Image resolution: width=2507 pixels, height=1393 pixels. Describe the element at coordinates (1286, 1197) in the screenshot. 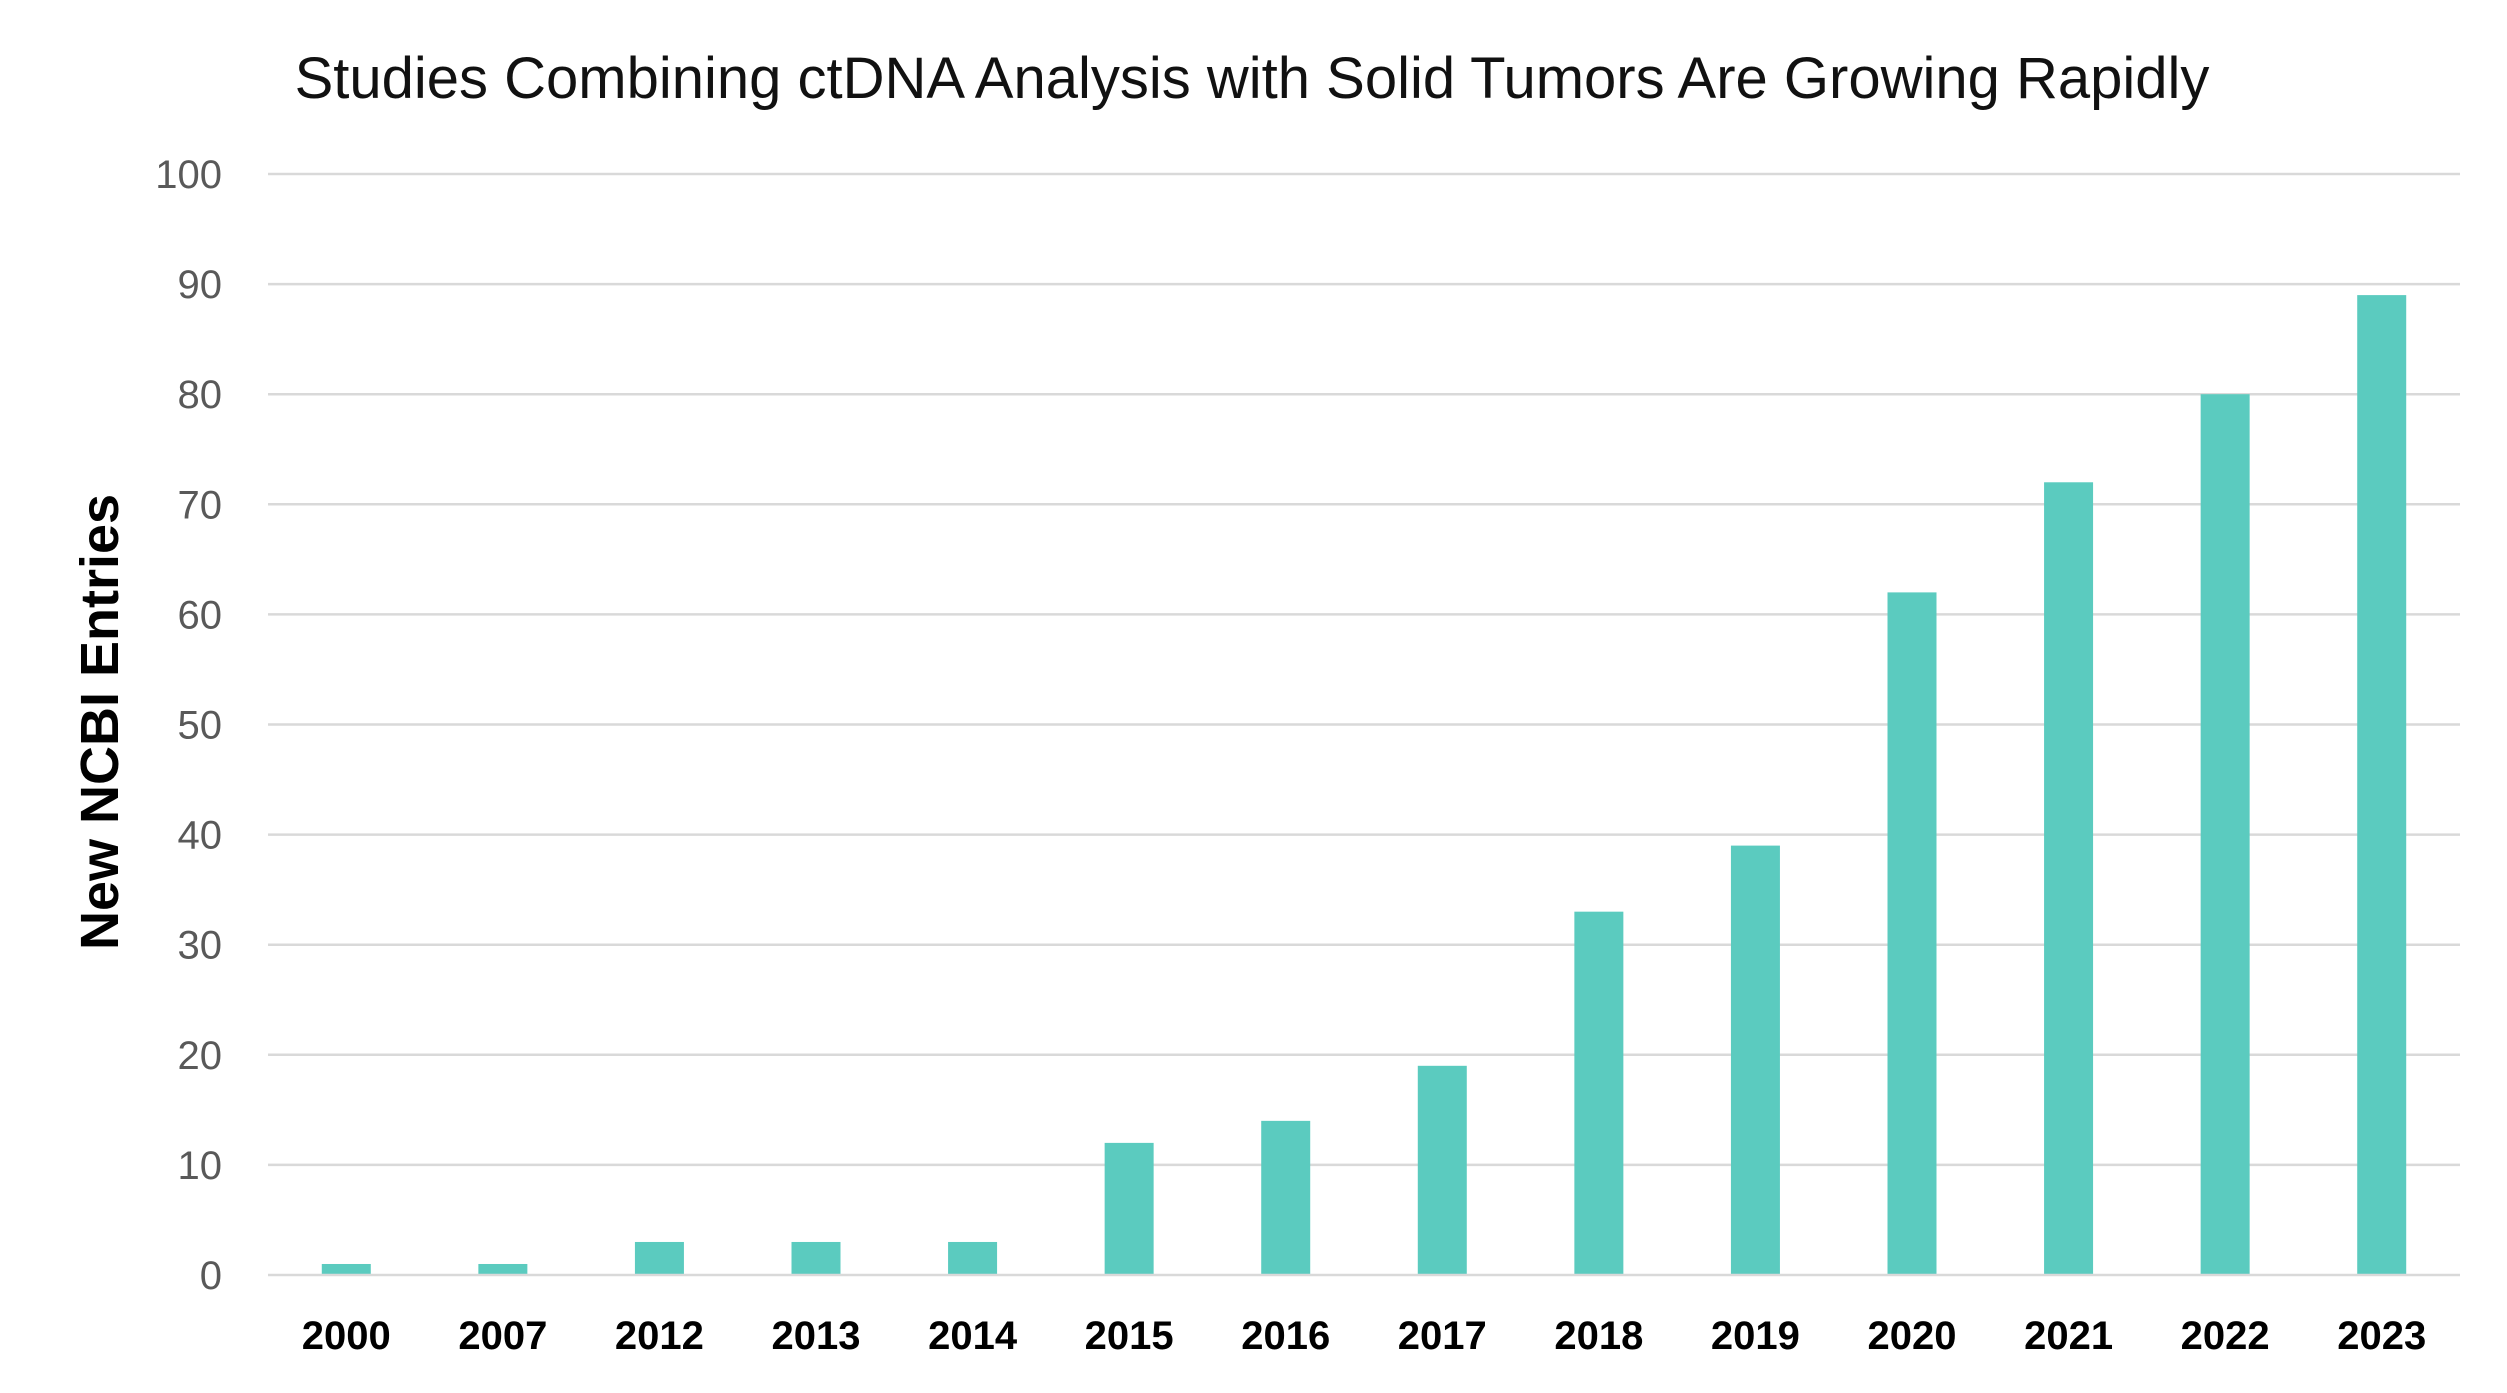

I see `bar-2016` at that location.